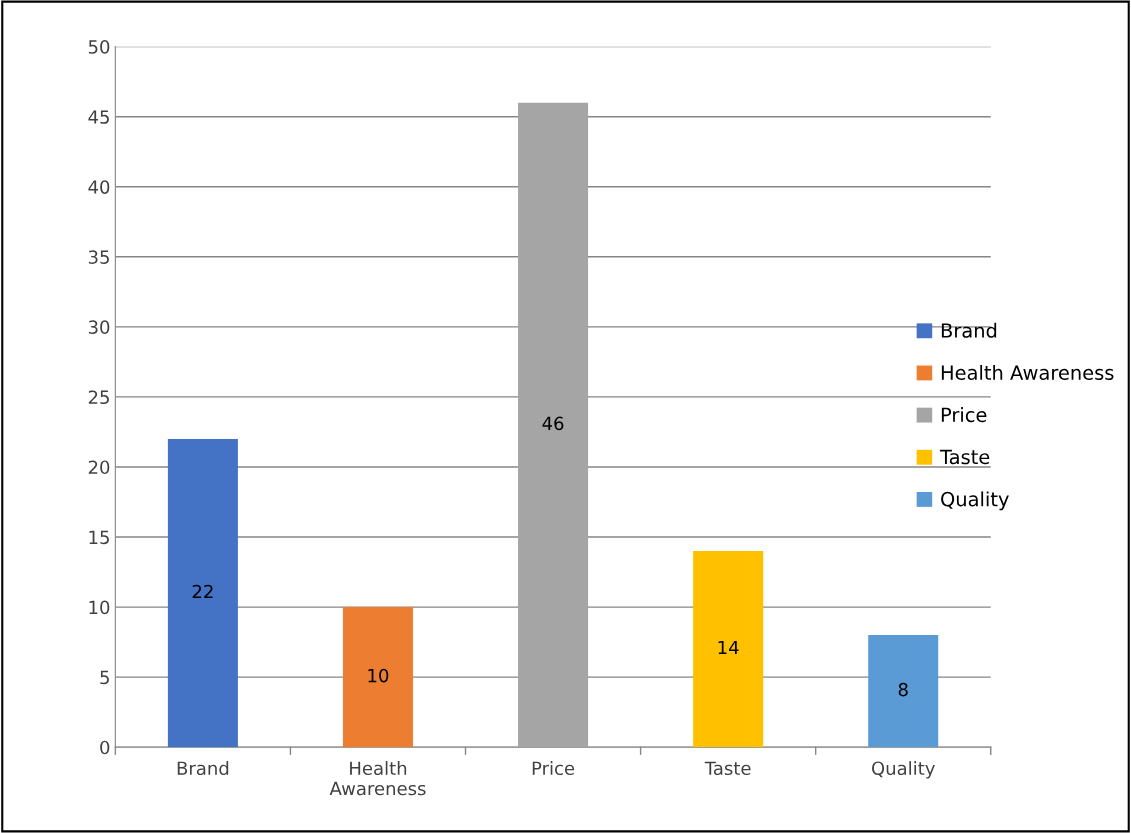 The width and height of the screenshot is (1131, 833). I want to click on y-tick-label: 25, so click(98, 397).